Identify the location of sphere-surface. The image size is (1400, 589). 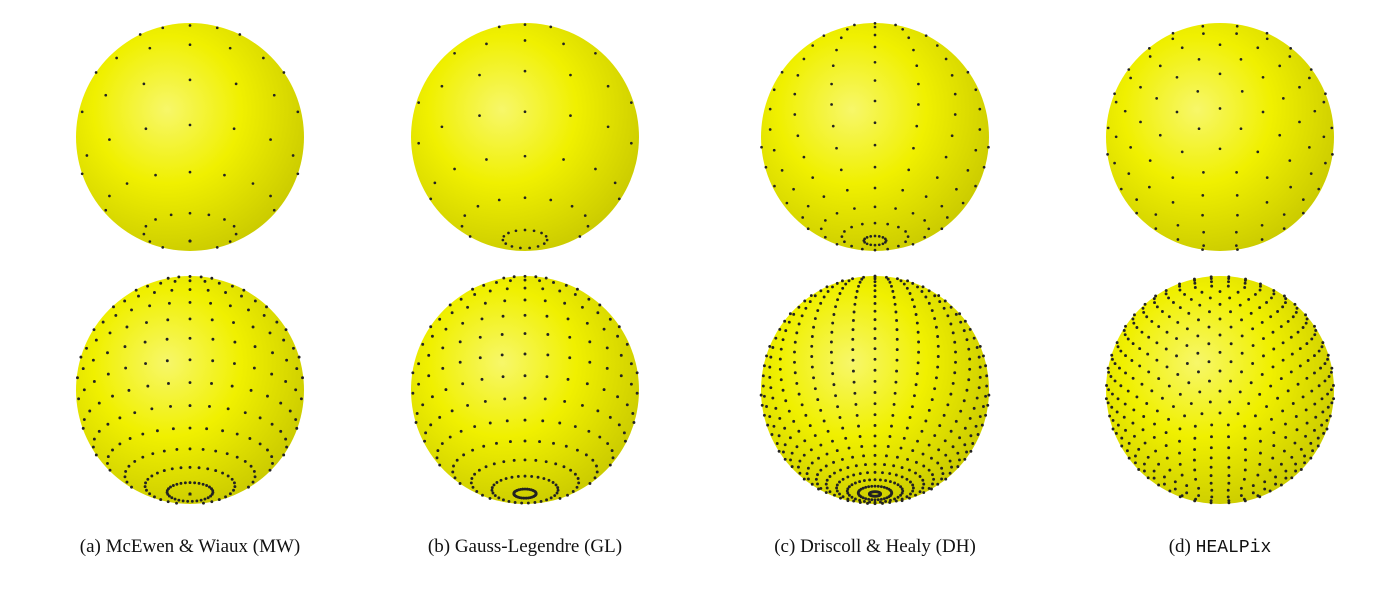
(875, 137).